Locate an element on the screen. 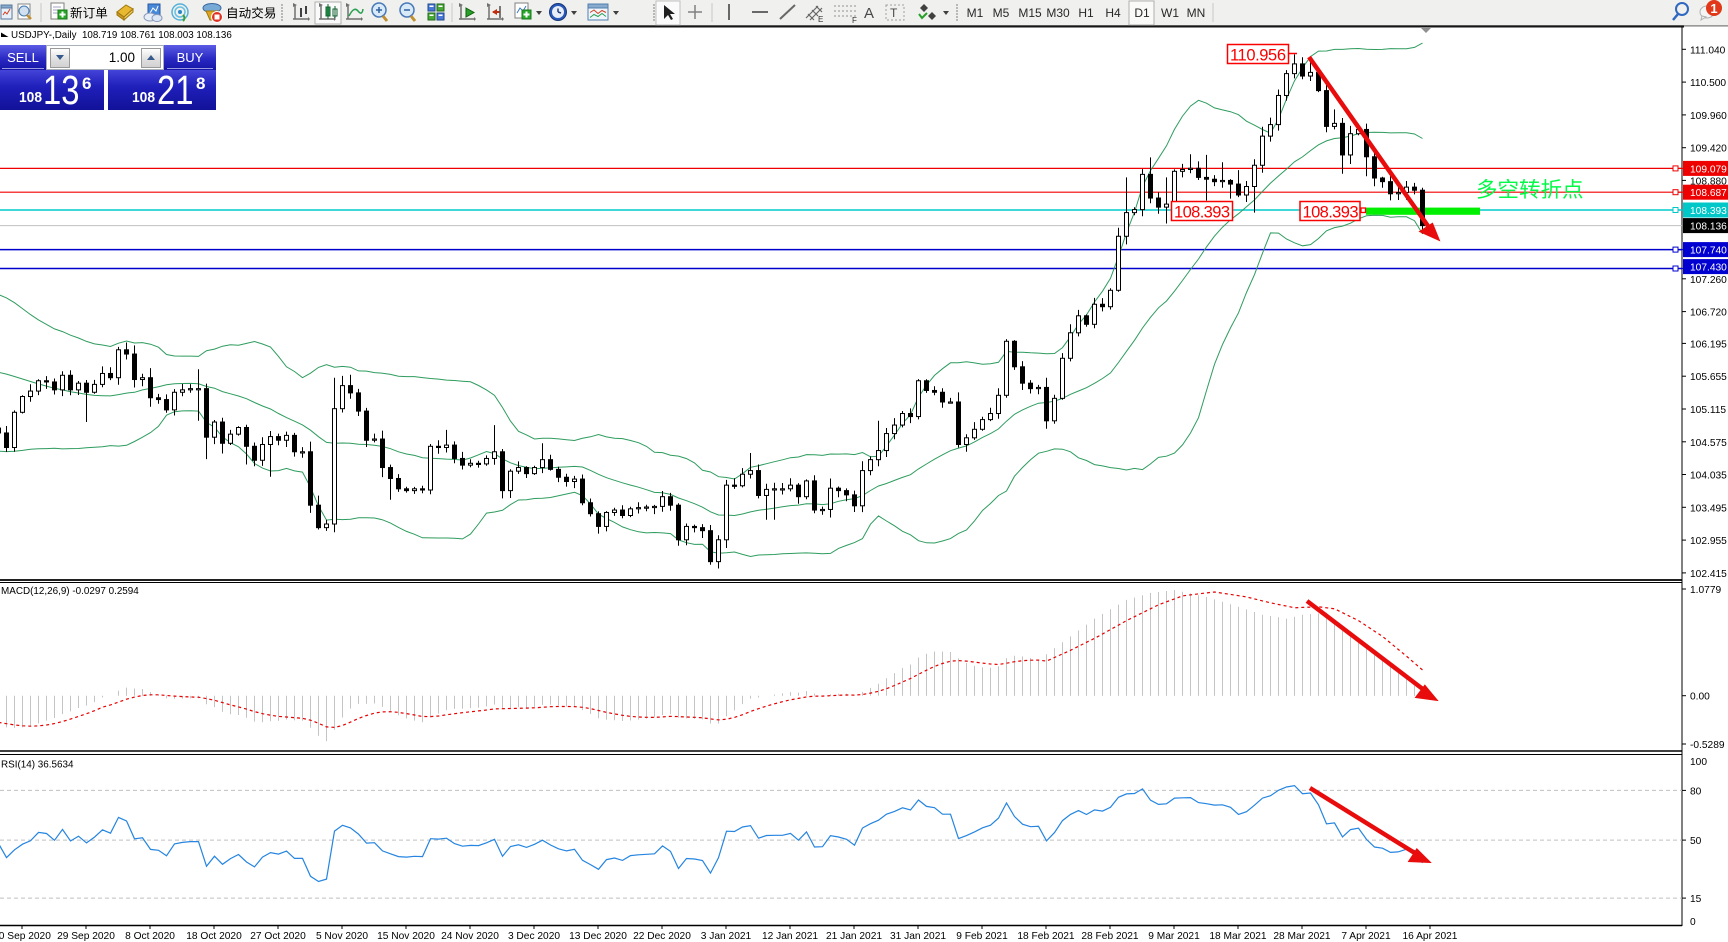  svg-text: -0.5289 is located at coordinates (1707, 745).